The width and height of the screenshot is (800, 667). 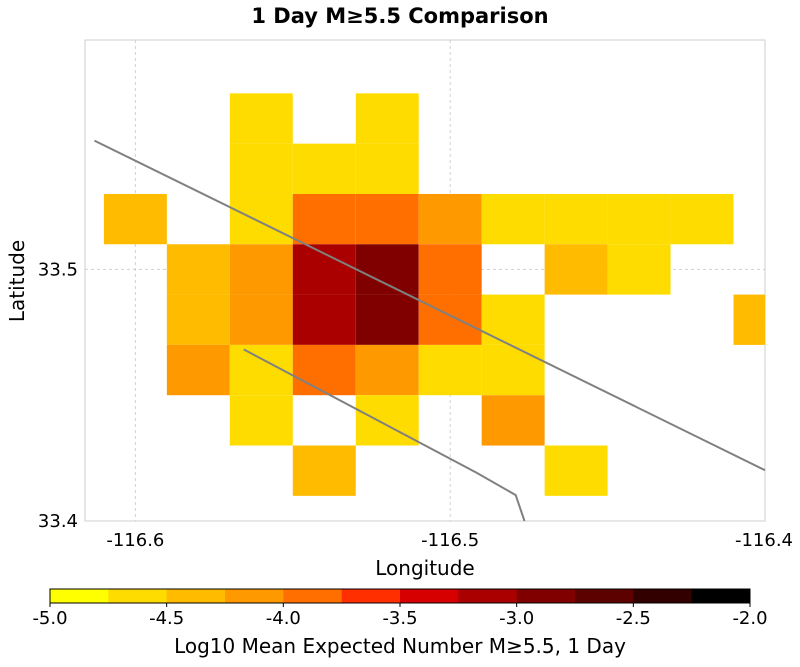 I want to click on y-axis-title: Latitude, so click(x=17, y=281).